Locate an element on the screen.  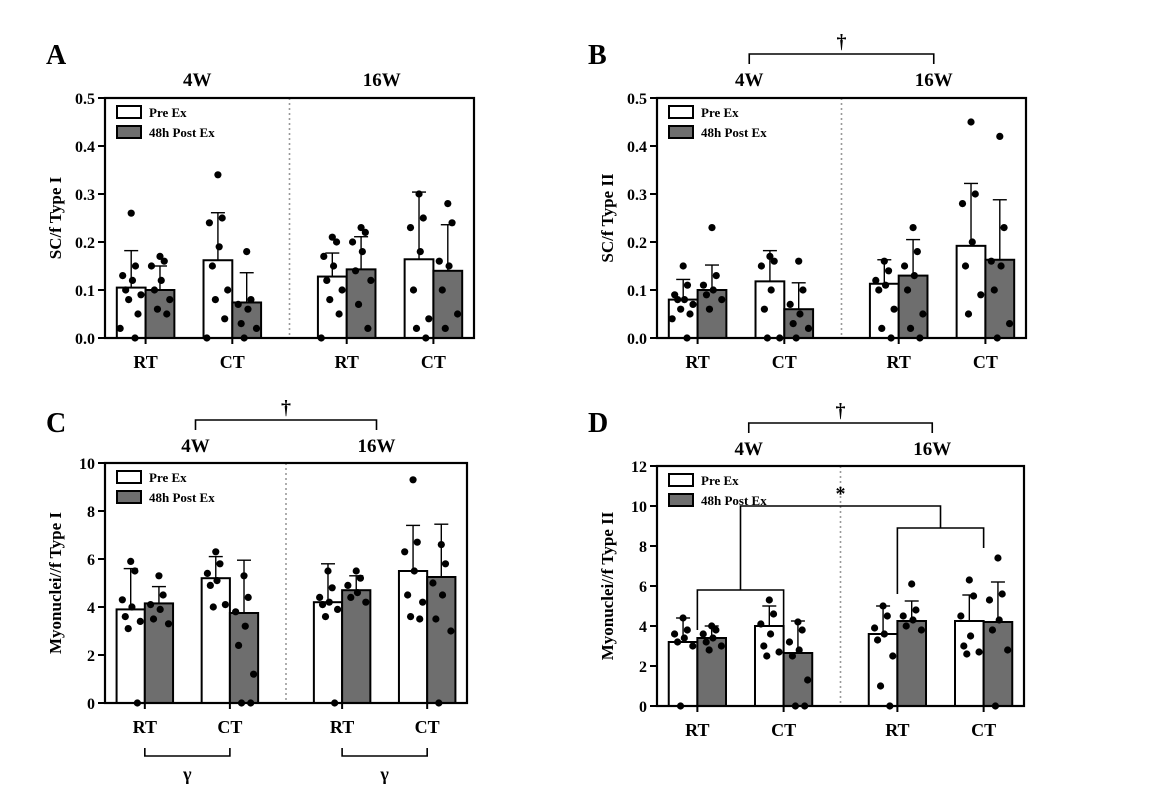
legend-swatch-post is located at coordinates (681, 500).